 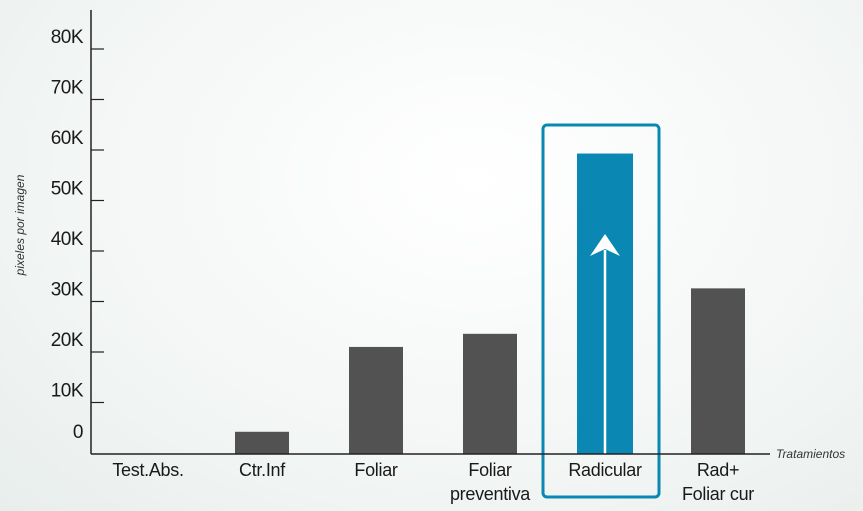 What do you see at coordinates (67, 340) in the screenshot?
I see `y-tick-label: 20K` at bounding box center [67, 340].